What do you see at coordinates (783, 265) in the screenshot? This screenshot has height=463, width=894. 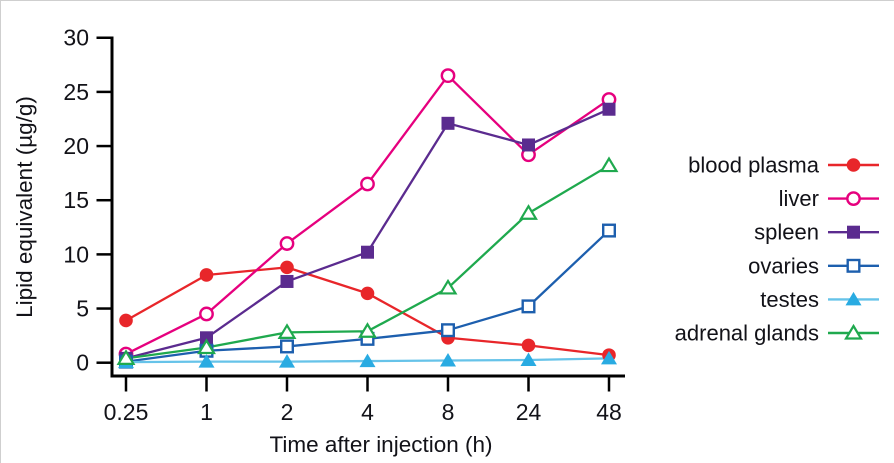 I see `legend-label: ovaries` at bounding box center [783, 265].